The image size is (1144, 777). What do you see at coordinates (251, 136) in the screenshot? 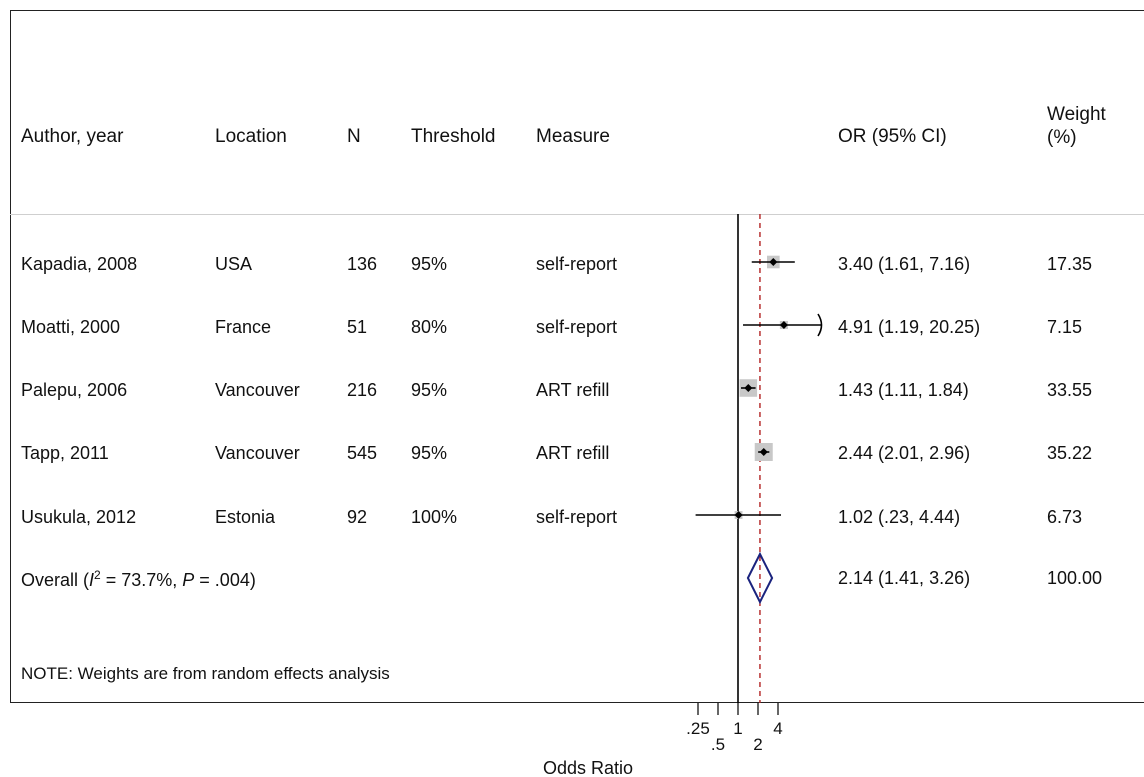
I see `header-location: Location` at bounding box center [251, 136].